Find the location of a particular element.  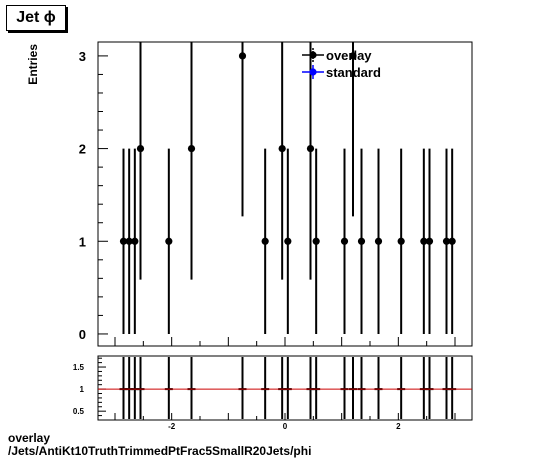

histogram-title: Jet ϕ is located at coordinates (36, 18).